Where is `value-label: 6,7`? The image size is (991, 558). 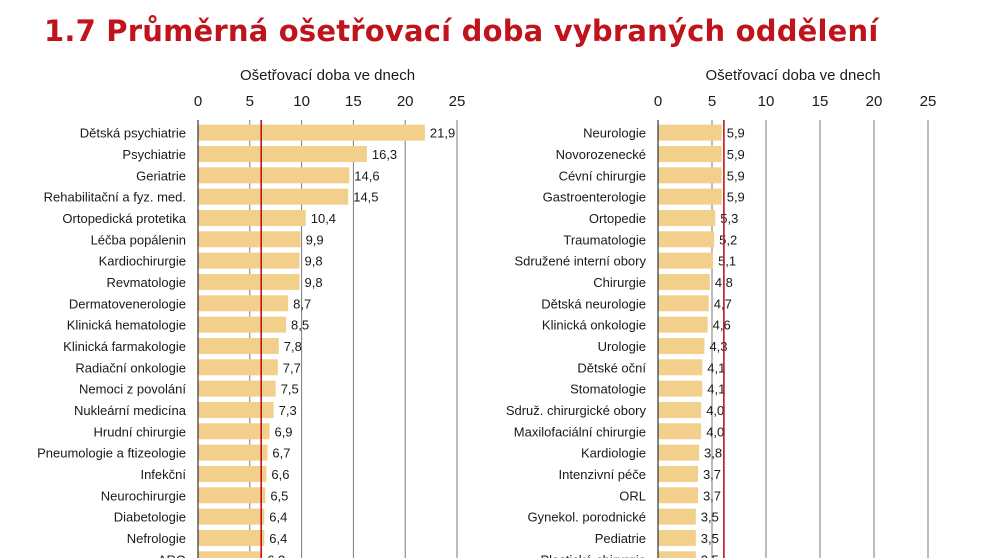 value-label: 6,7 is located at coordinates (281, 453).